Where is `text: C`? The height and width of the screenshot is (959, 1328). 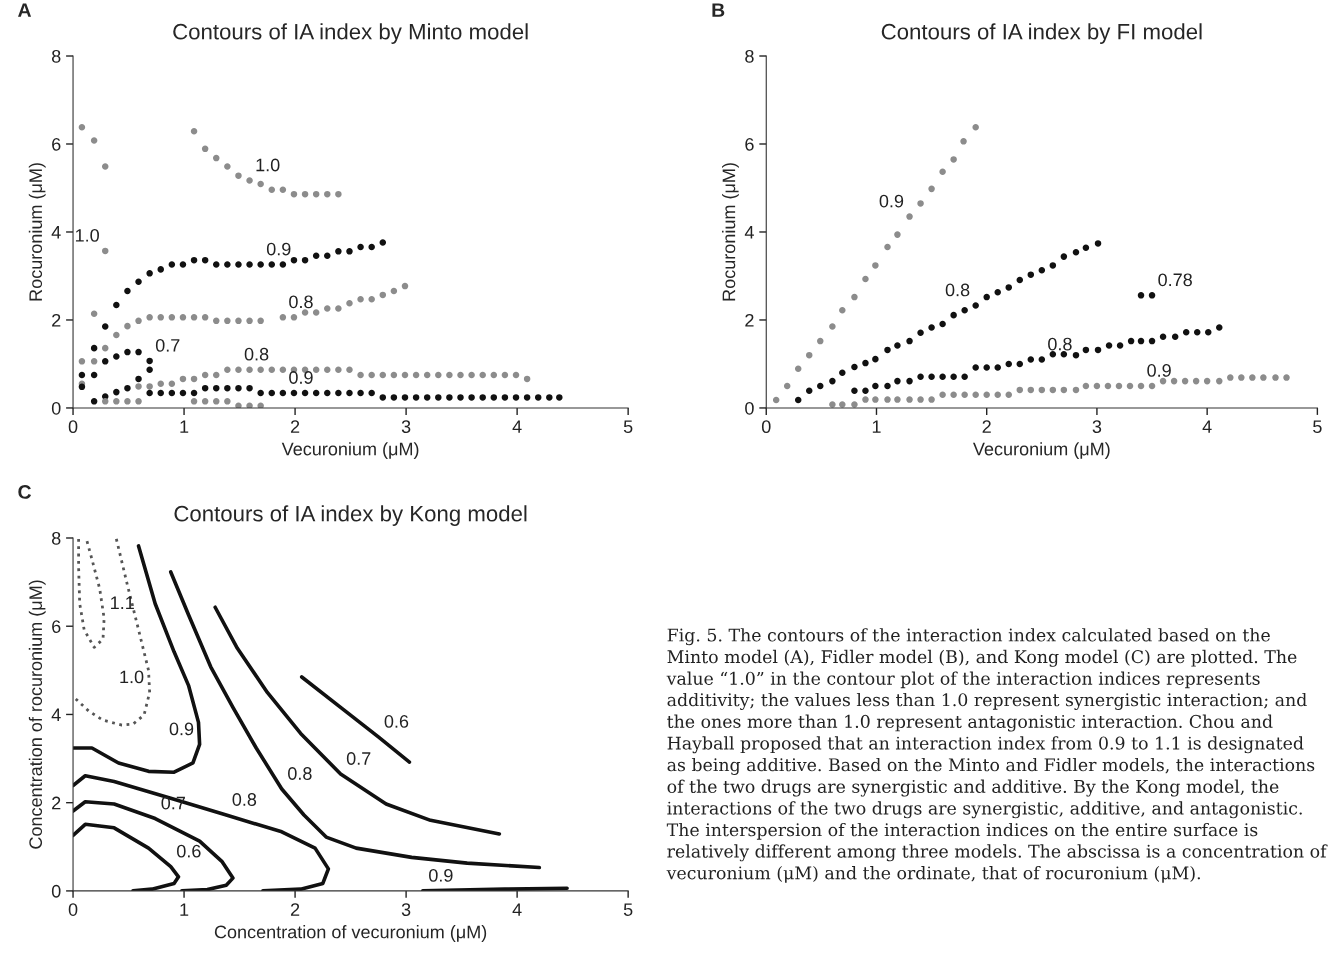
text: C is located at coordinates (25, 492).